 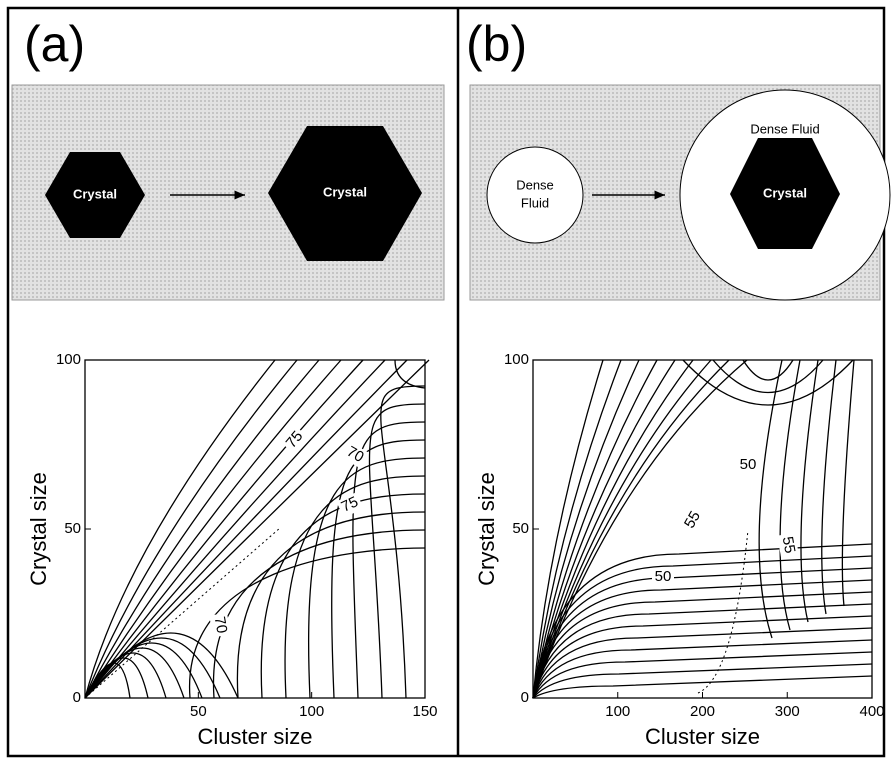 I want to click on schematic-text: Fluid, so click(x=535, y=202).